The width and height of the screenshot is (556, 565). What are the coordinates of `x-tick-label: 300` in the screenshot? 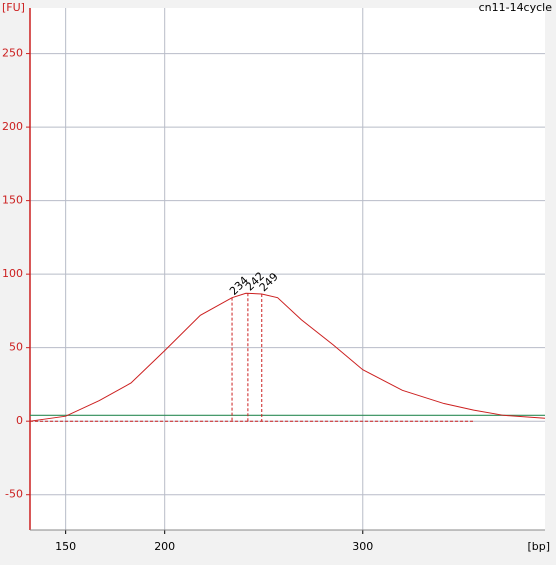 It's located at (362, 546).